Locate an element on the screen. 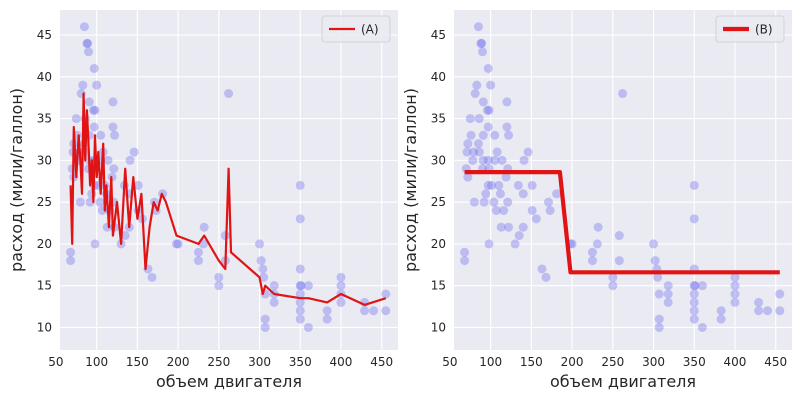  x-tick-label: 450 is located at coordinates (775, 362).